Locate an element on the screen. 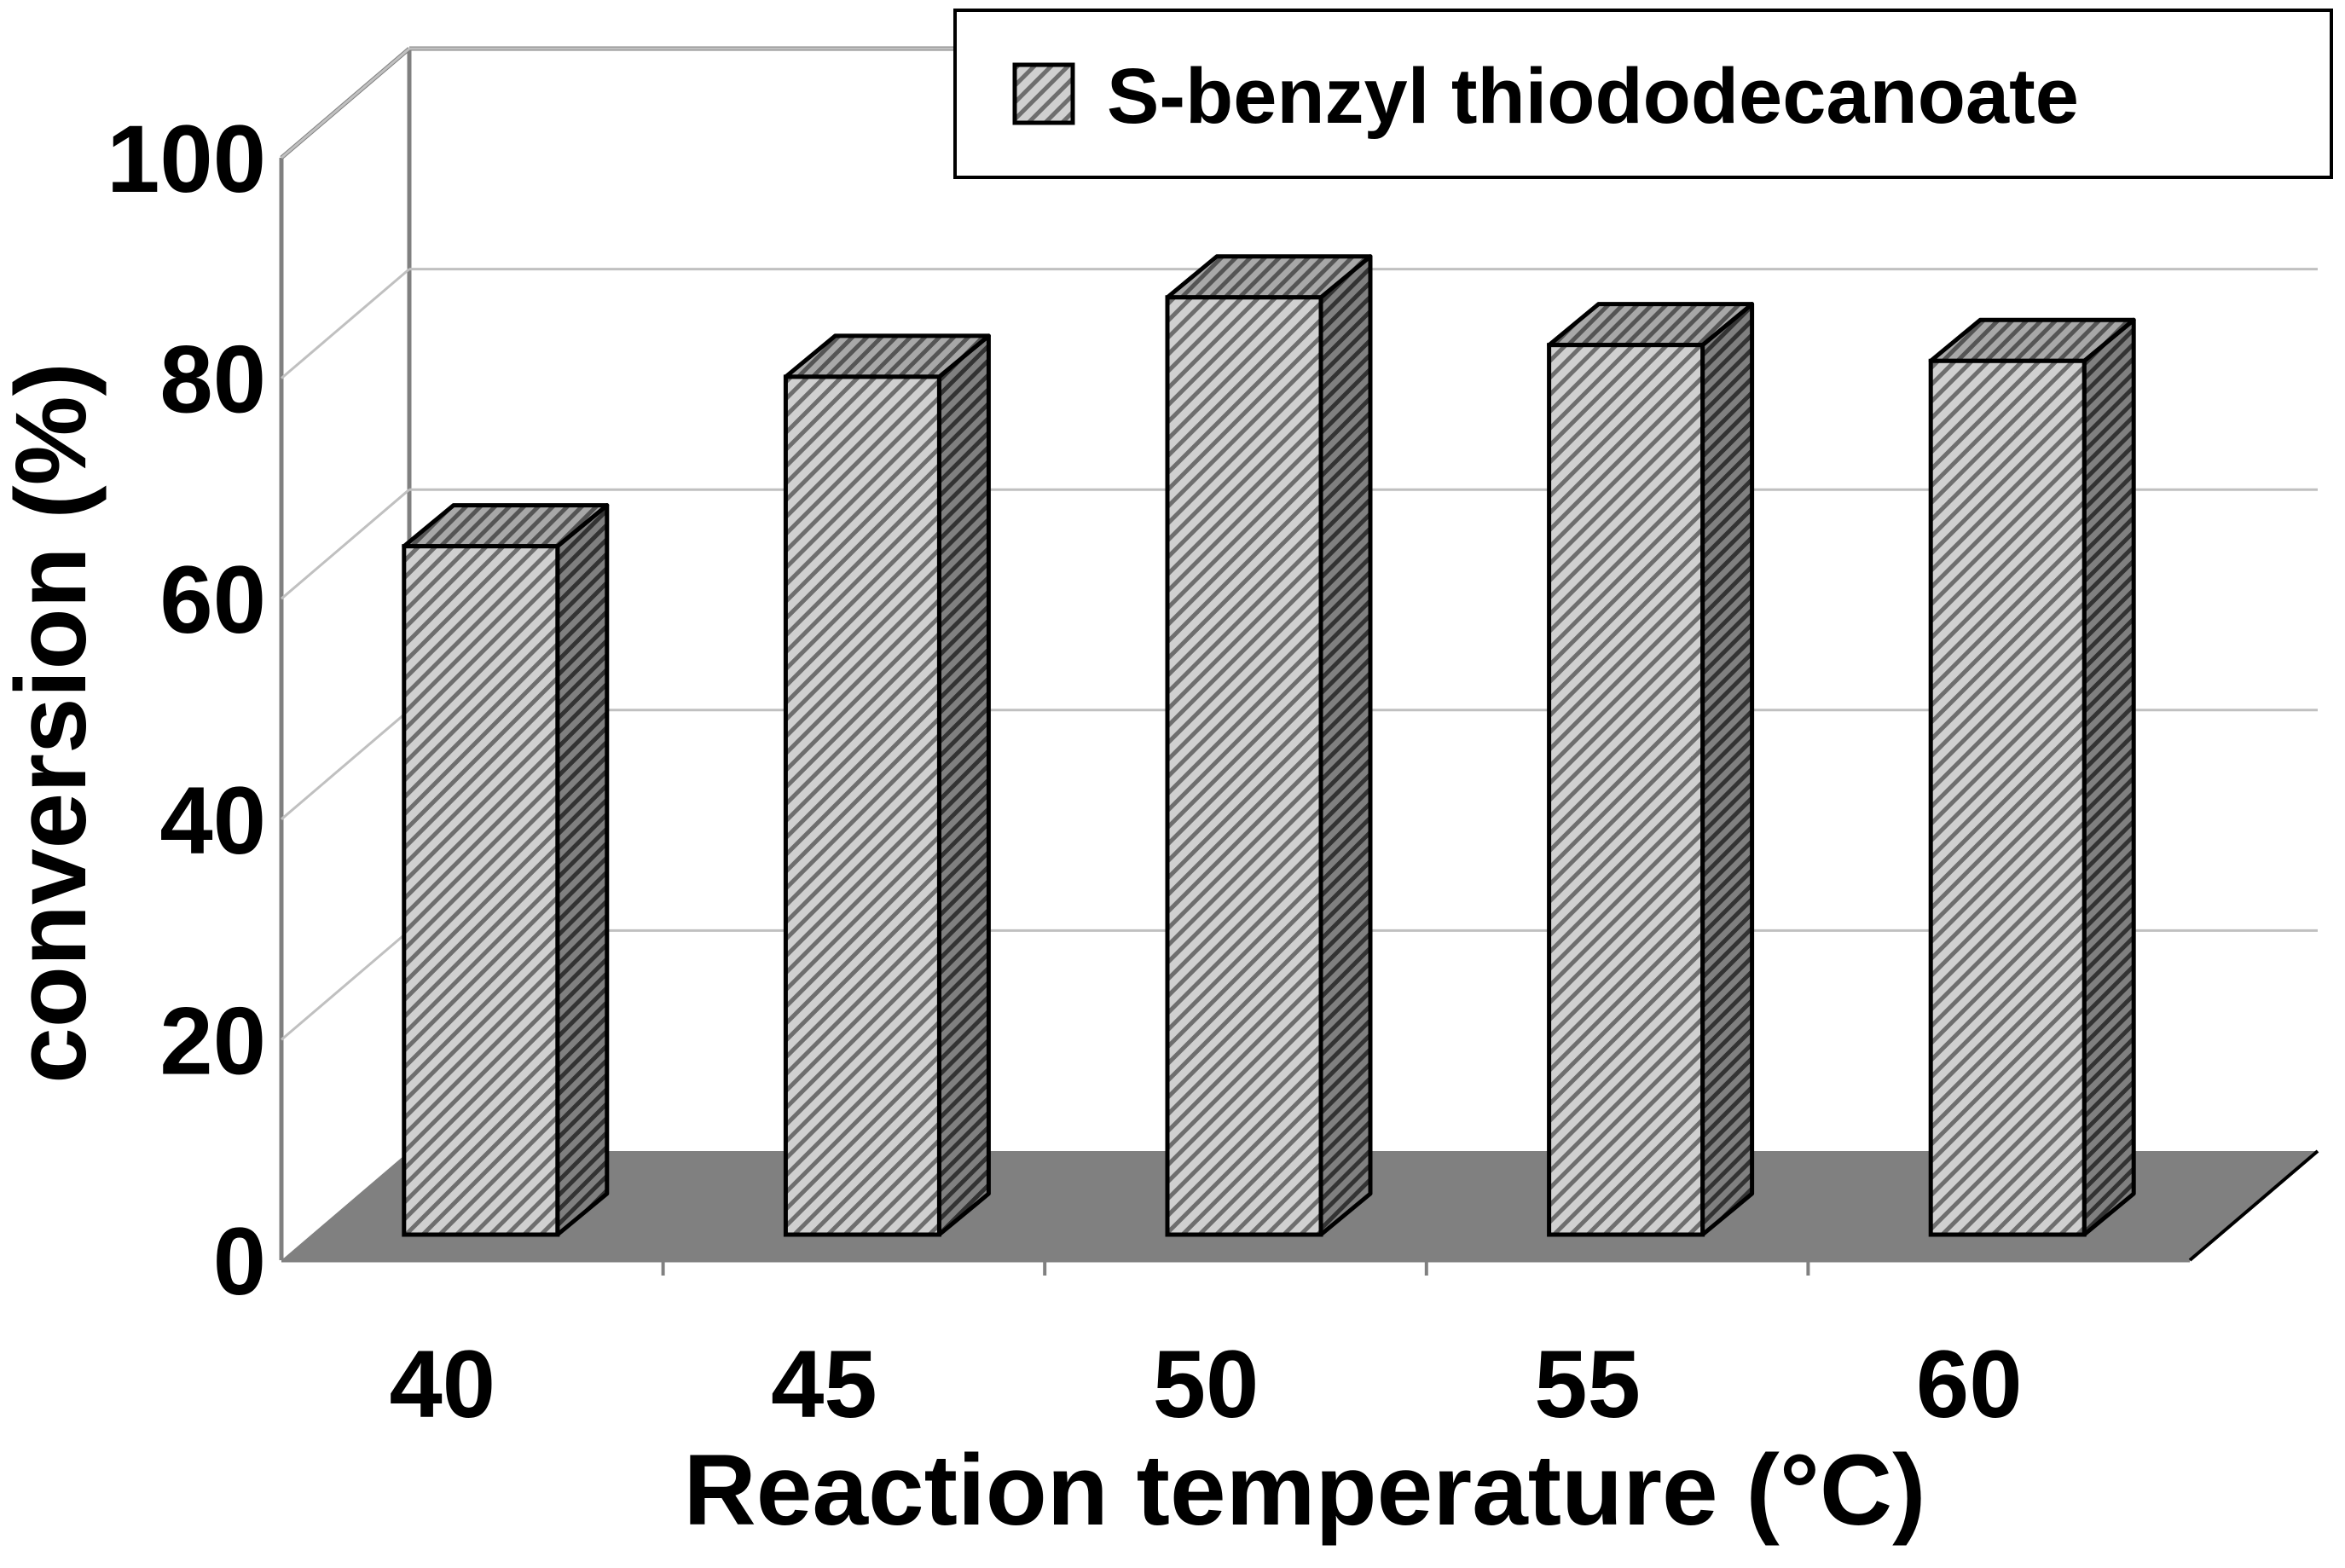  y-axis-title: conversion (%) is located at coordinates (53, 723).